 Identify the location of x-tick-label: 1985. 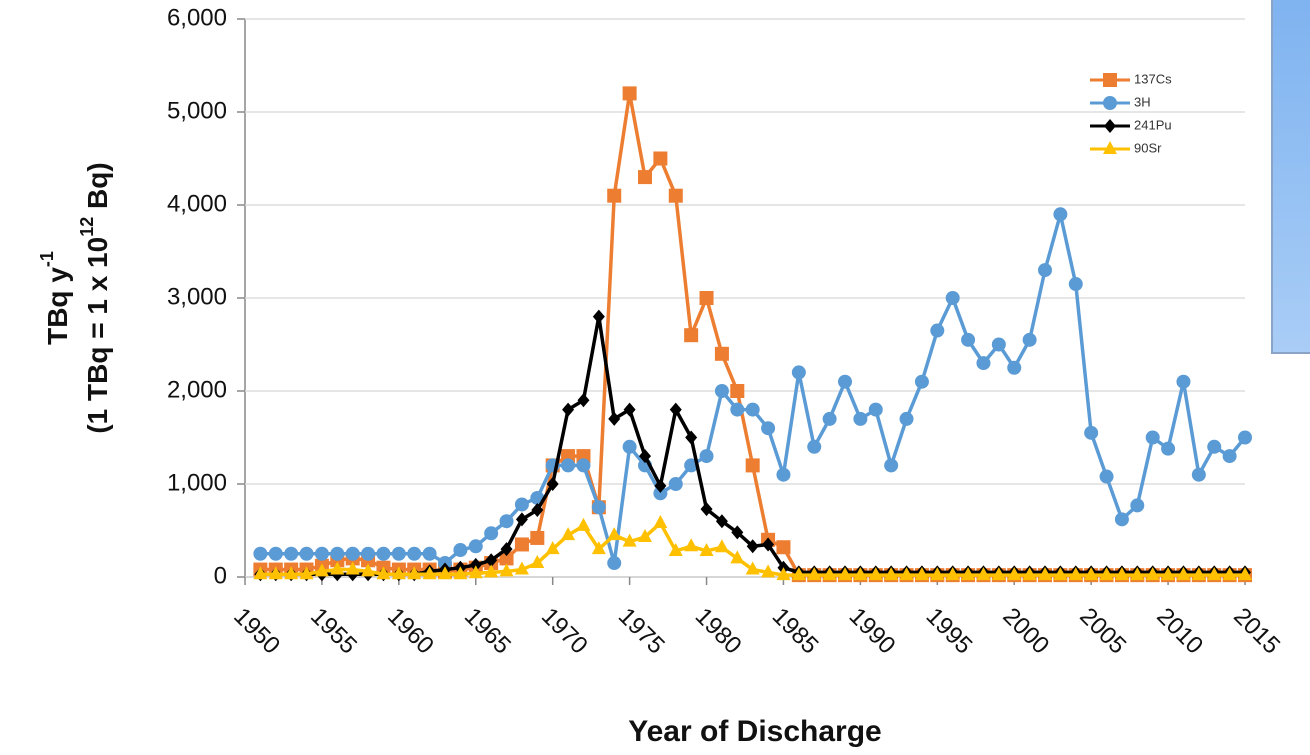
(795, 631).